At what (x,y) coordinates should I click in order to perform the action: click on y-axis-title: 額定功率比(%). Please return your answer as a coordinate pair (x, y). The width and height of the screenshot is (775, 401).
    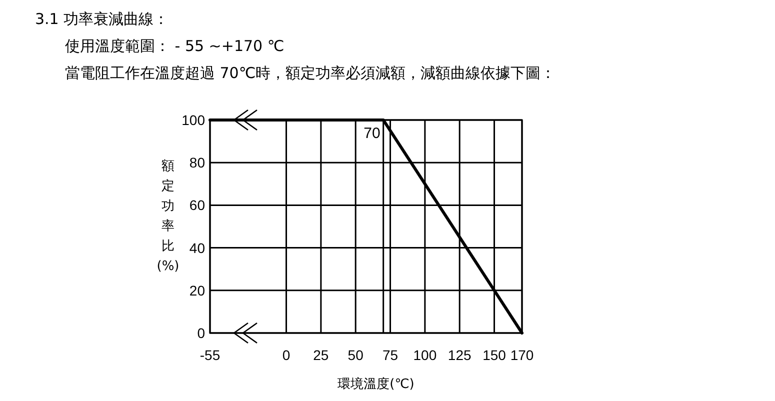
    Looking at the image, I should click on (168, 216).